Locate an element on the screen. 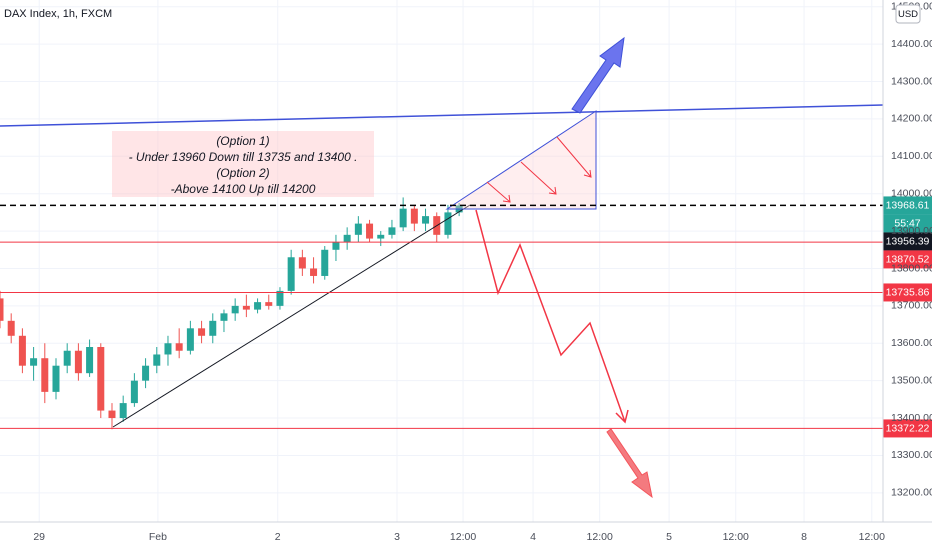 The image size is (932, 550). x-tick-label: 3 is located at coordinates (397, 537).